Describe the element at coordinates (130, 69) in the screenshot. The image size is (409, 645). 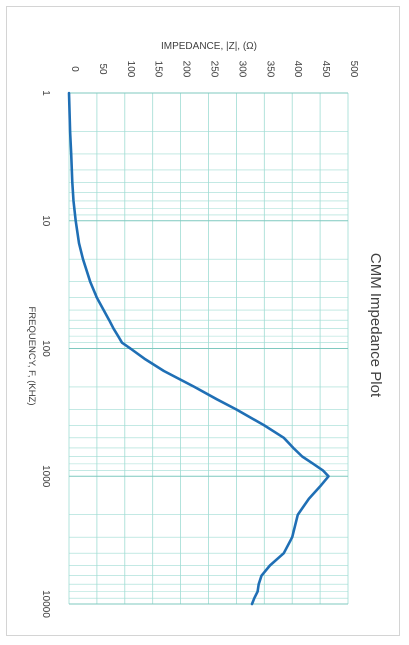
I see `y-tick-label: 100` at that location.